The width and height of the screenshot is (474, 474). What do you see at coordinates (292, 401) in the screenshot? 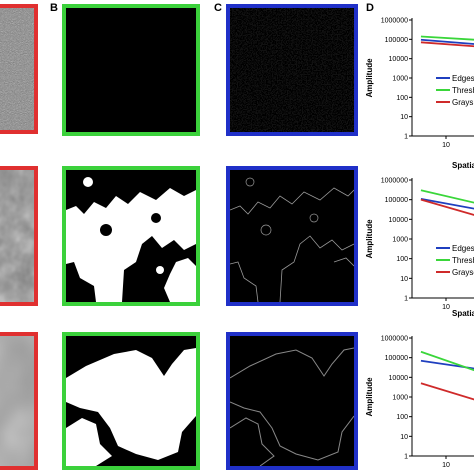
I see `tile-c-row3-edges-blur` at bounding box center [292, 401].